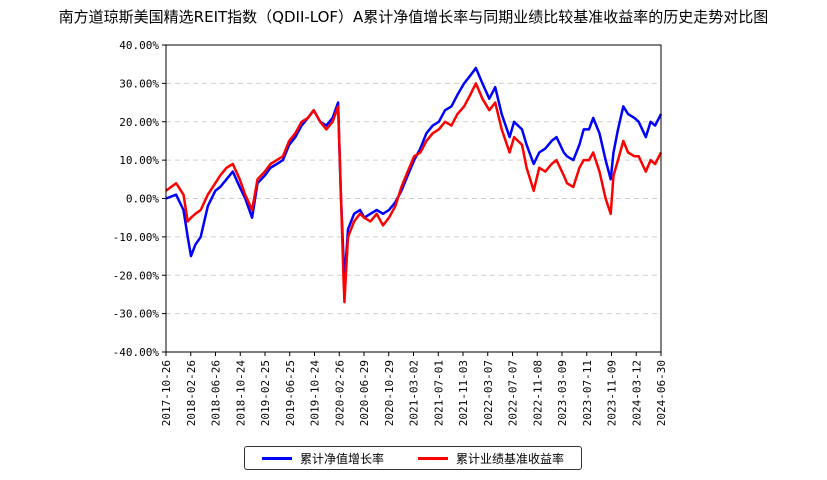 Image resolution: width=827 pixels, height=480 pixels. I want to click on x-tick-label: 2024-06-30, so click(661, 393).